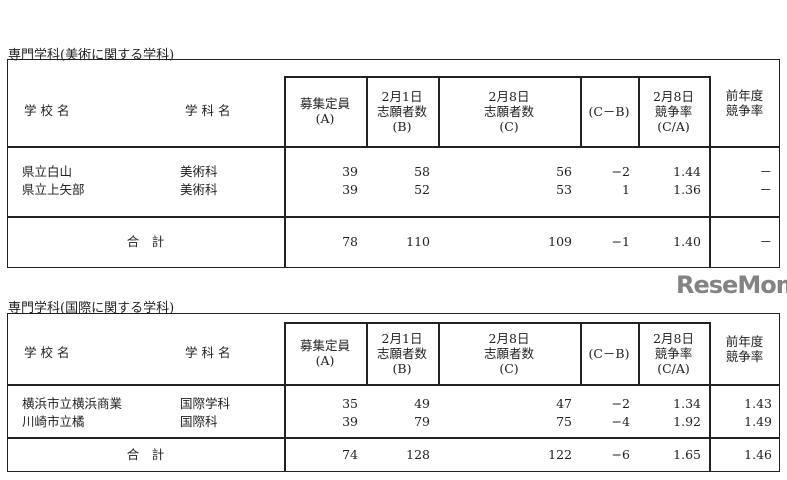  Describe the element at coordinates (687, 241) in the screenshot. I see `total-rate: 1.40` at that location.